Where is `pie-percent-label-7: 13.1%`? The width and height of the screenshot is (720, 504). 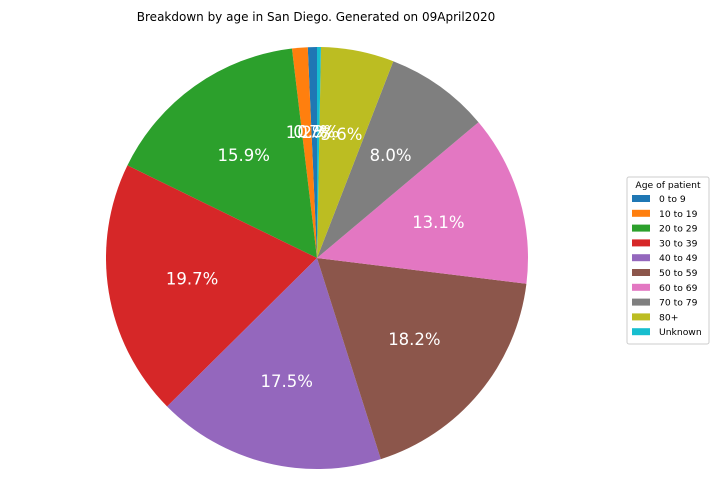 pie-percent-label-7: 13.1% is located at coordinates (438, 222).